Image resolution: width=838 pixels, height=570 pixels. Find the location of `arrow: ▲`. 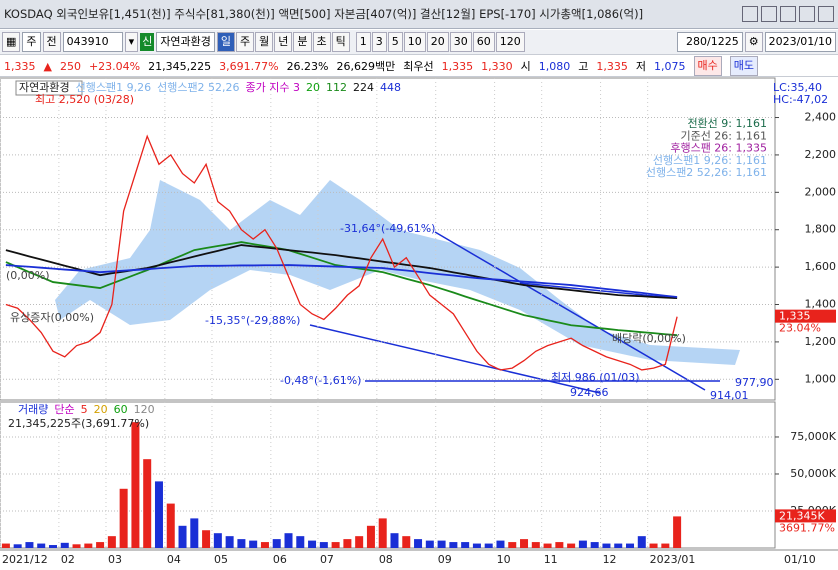

arrow: ▲ is located at coordinates (47, 66).